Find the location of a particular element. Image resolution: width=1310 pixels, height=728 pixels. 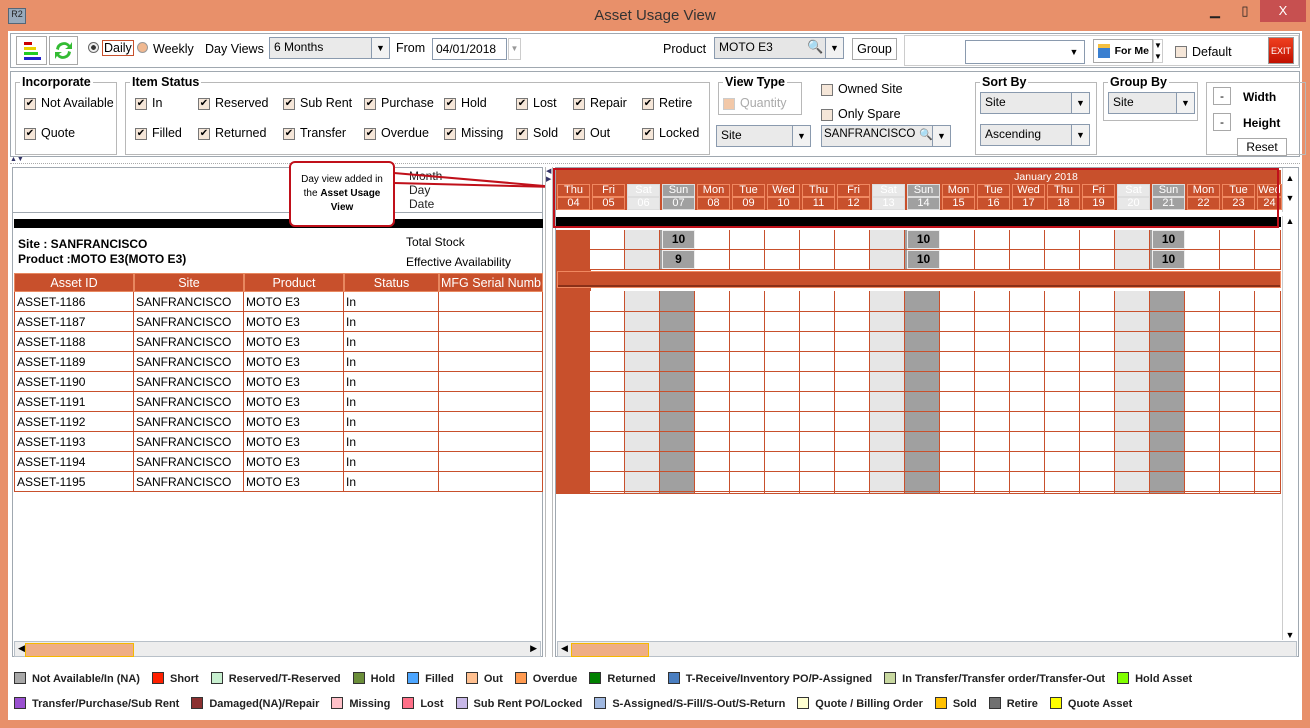

saved-view-select: ▼ is located at coordinates (1025, 52).